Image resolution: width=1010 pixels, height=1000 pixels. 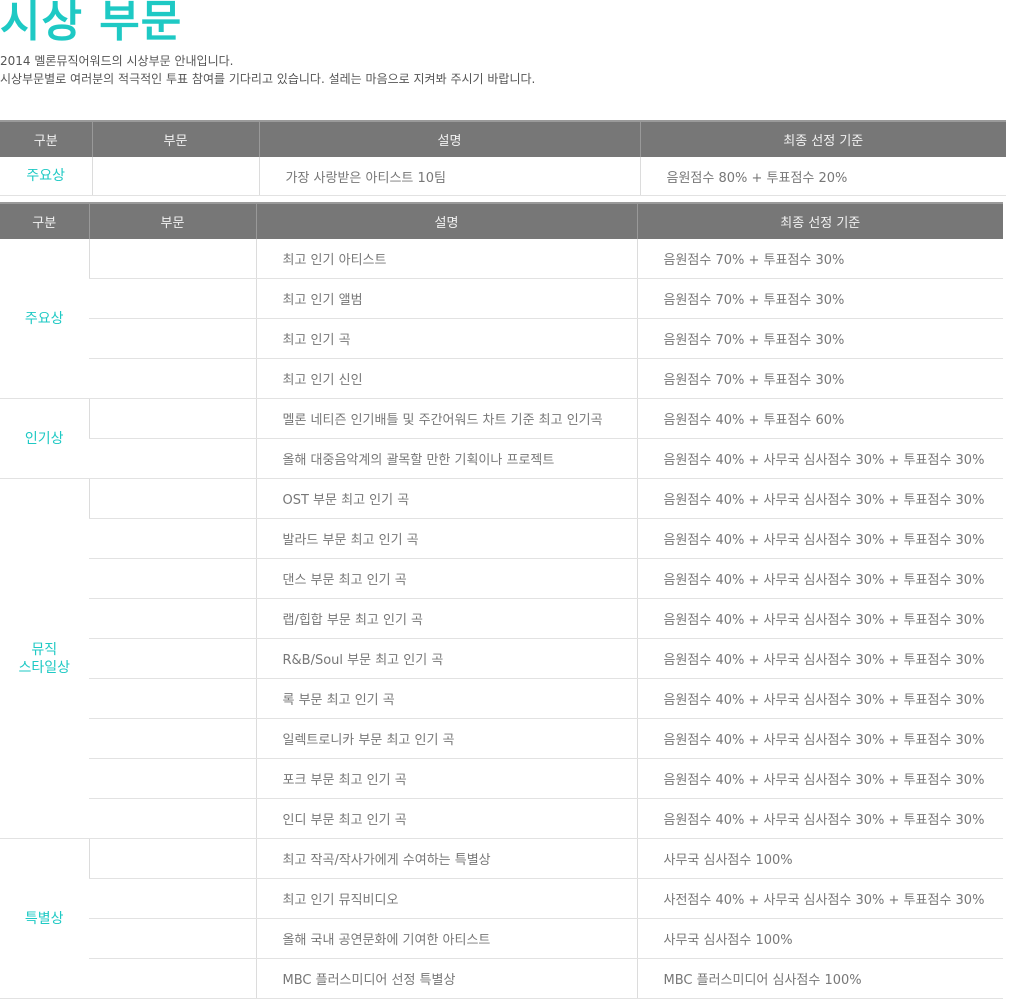 What do you see at coordinates (501, 938) in the screenshot?
I see `table-row: 올해 국내 공연문화에 기여한 아티스트 사무국 심사점수 100%` at bounding box center [501, 938].